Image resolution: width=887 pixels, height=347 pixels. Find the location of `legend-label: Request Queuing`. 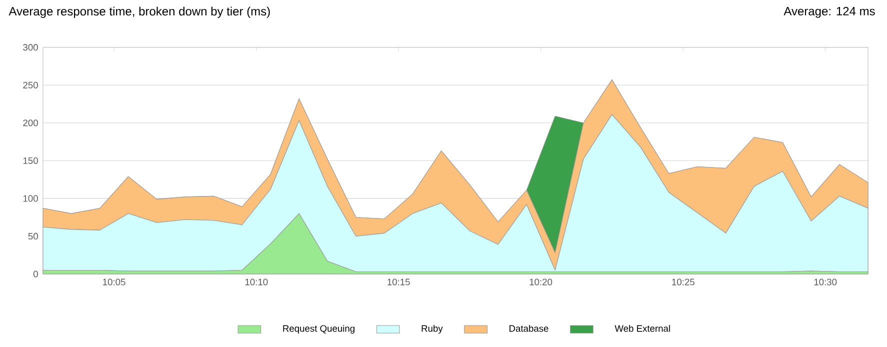

legend-label: Request Queuing is located at coordinates (318, 329).